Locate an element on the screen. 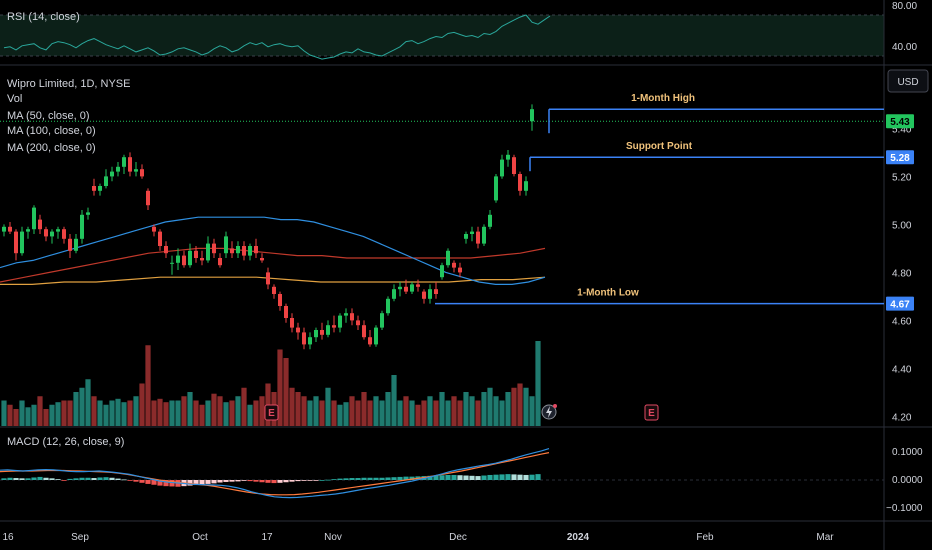 The width and height of the screenshot is (932, 550). symbol-title: Wipro Limited, 1D, NYSE is located at coordinates (68, 84).